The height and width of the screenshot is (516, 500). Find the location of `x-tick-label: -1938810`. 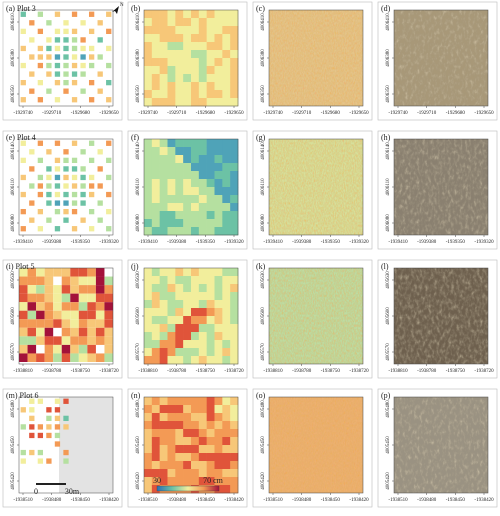

x-tick-label: -1938810 is located at coordinates (273, 371).